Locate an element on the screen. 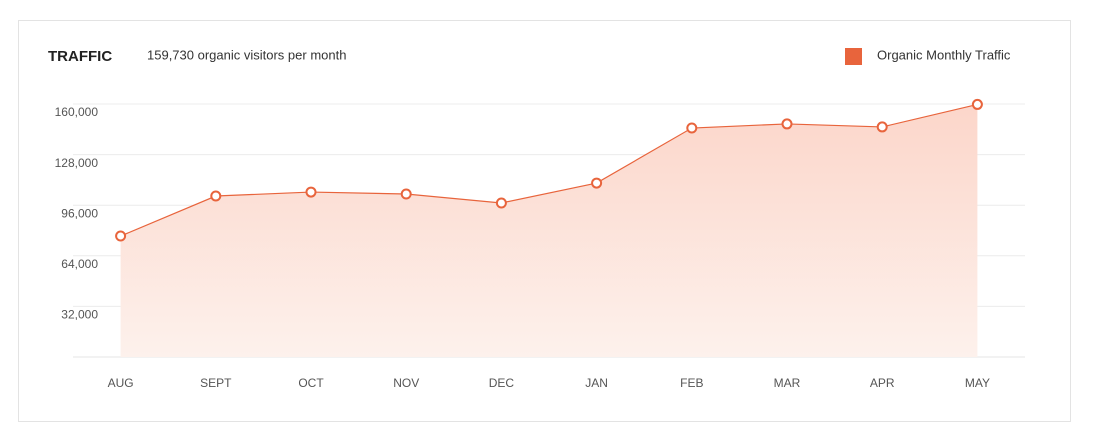 The image size is (1095, 442). y-tick-label: 96,000 is located at coordinates (79, 213).